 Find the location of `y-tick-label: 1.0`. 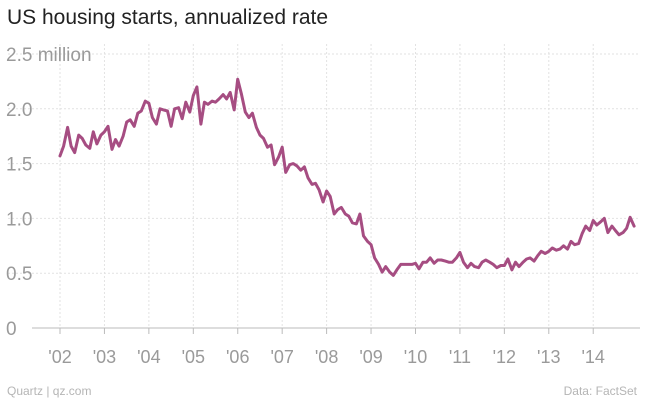

y-tick-label: 1.0 is located at coordinates (19, 219).